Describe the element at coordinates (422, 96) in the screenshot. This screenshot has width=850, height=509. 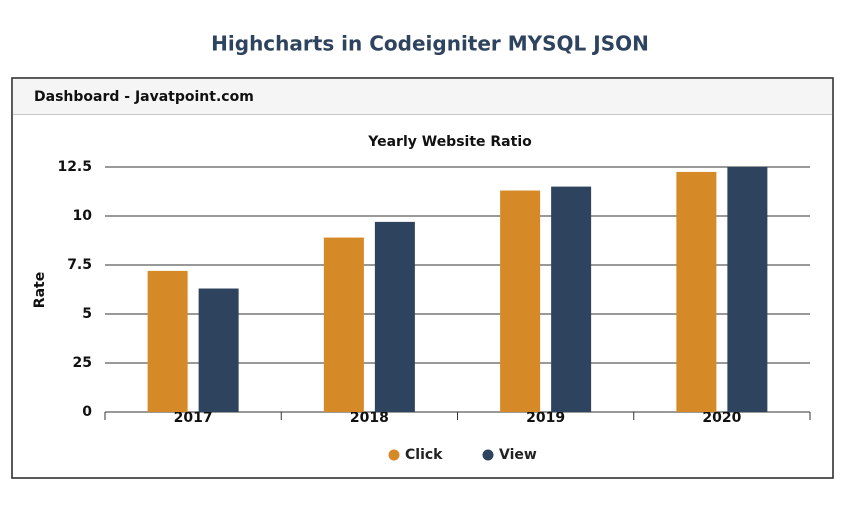
I see `panel-header` at that location.